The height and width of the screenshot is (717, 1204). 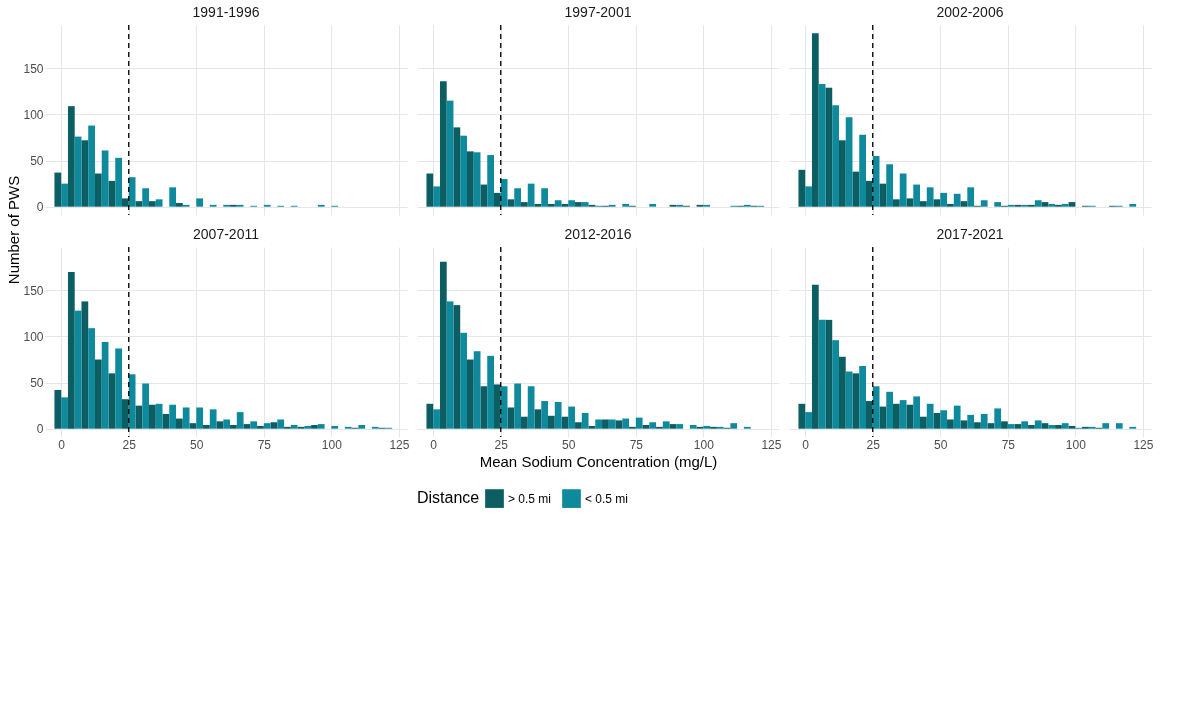 What do you see at coordinates (530, 498) in the screenshot?
I see `legend-label: > 0.5 mi` at bounding box center [530, 498].